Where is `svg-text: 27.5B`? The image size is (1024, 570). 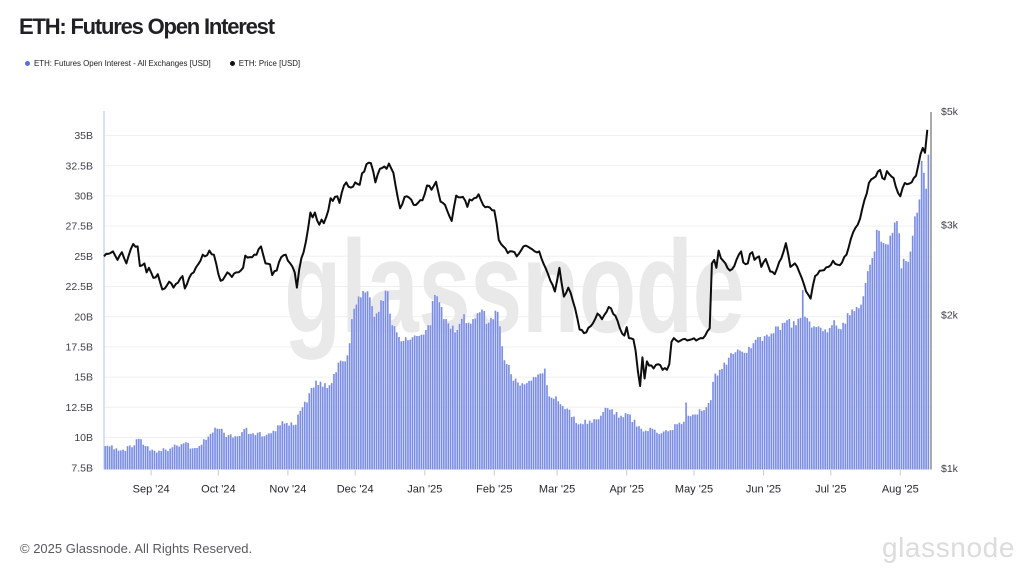 svg-text: 27.5B is located at coordinates (79, 227).